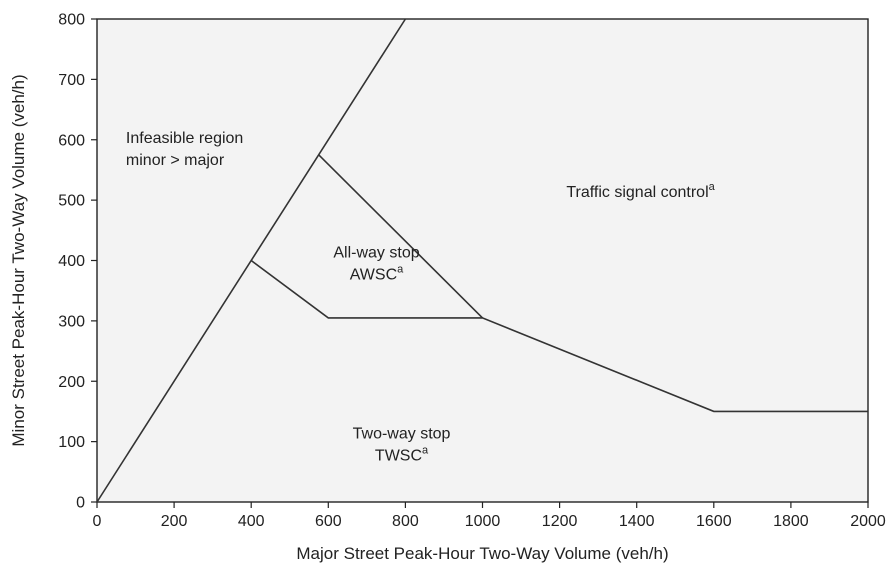 The height and width of the screenshot is (572, 890). I want to click on region-label: Infeasible region minor > major, so click(184, 149).